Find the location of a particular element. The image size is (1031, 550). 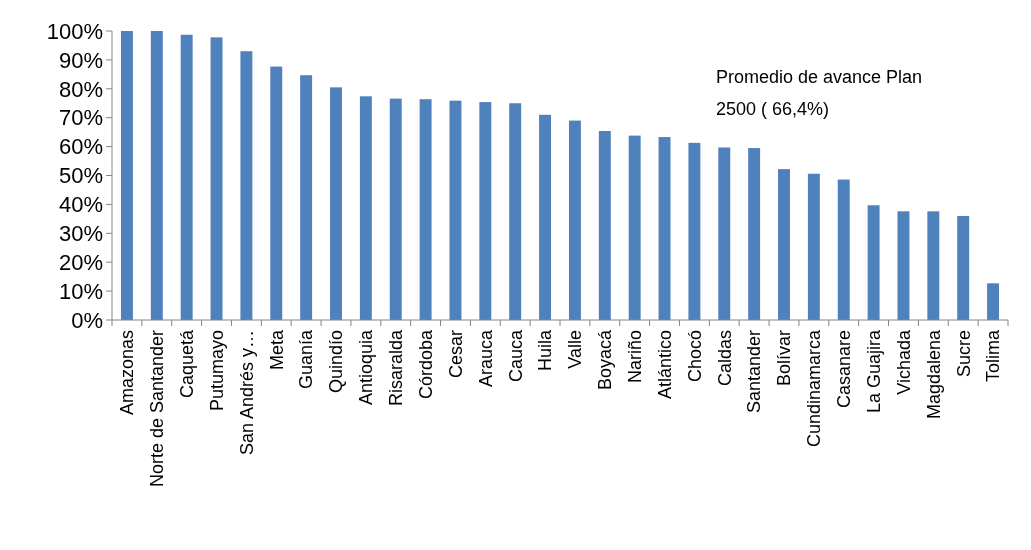

x-tick-label: Santander is located at coordinates (754, 372).